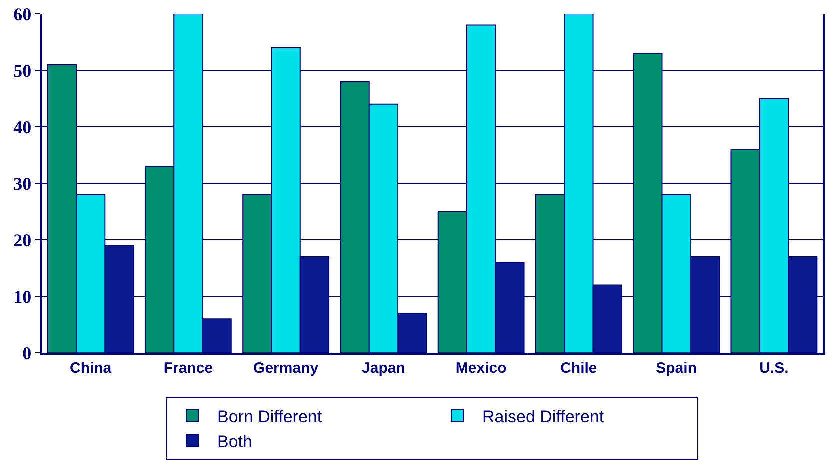  Describe the element at coordinates (27, 353) in the screenshot. I see `y-tick-label: 0` at that location.